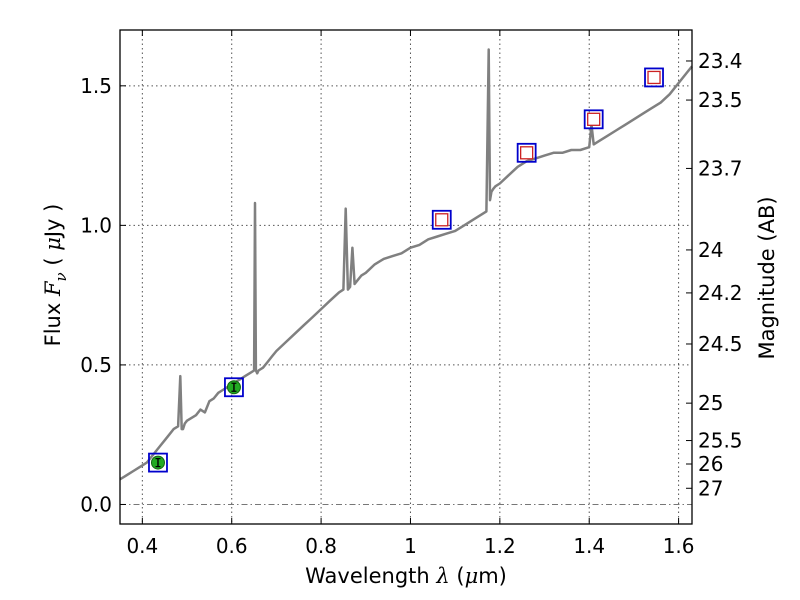  I want to click on right-tick-label: 27, so click(710, 488).